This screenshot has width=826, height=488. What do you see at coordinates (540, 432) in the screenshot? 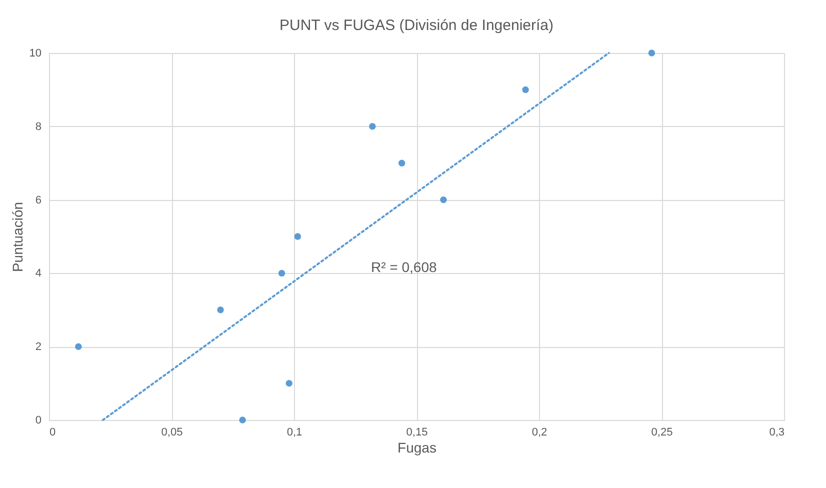
I see `x-tick-label: 0,2` at bounding box center [540, 432].